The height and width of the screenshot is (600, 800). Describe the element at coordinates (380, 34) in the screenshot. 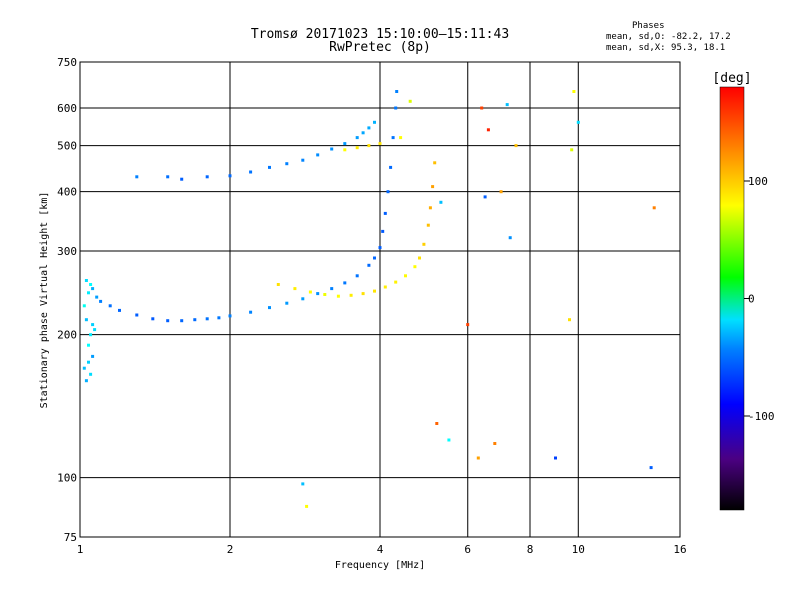

I see `chart-title: Tromsø 20171023 15:10:00–15:11:43` at that location.